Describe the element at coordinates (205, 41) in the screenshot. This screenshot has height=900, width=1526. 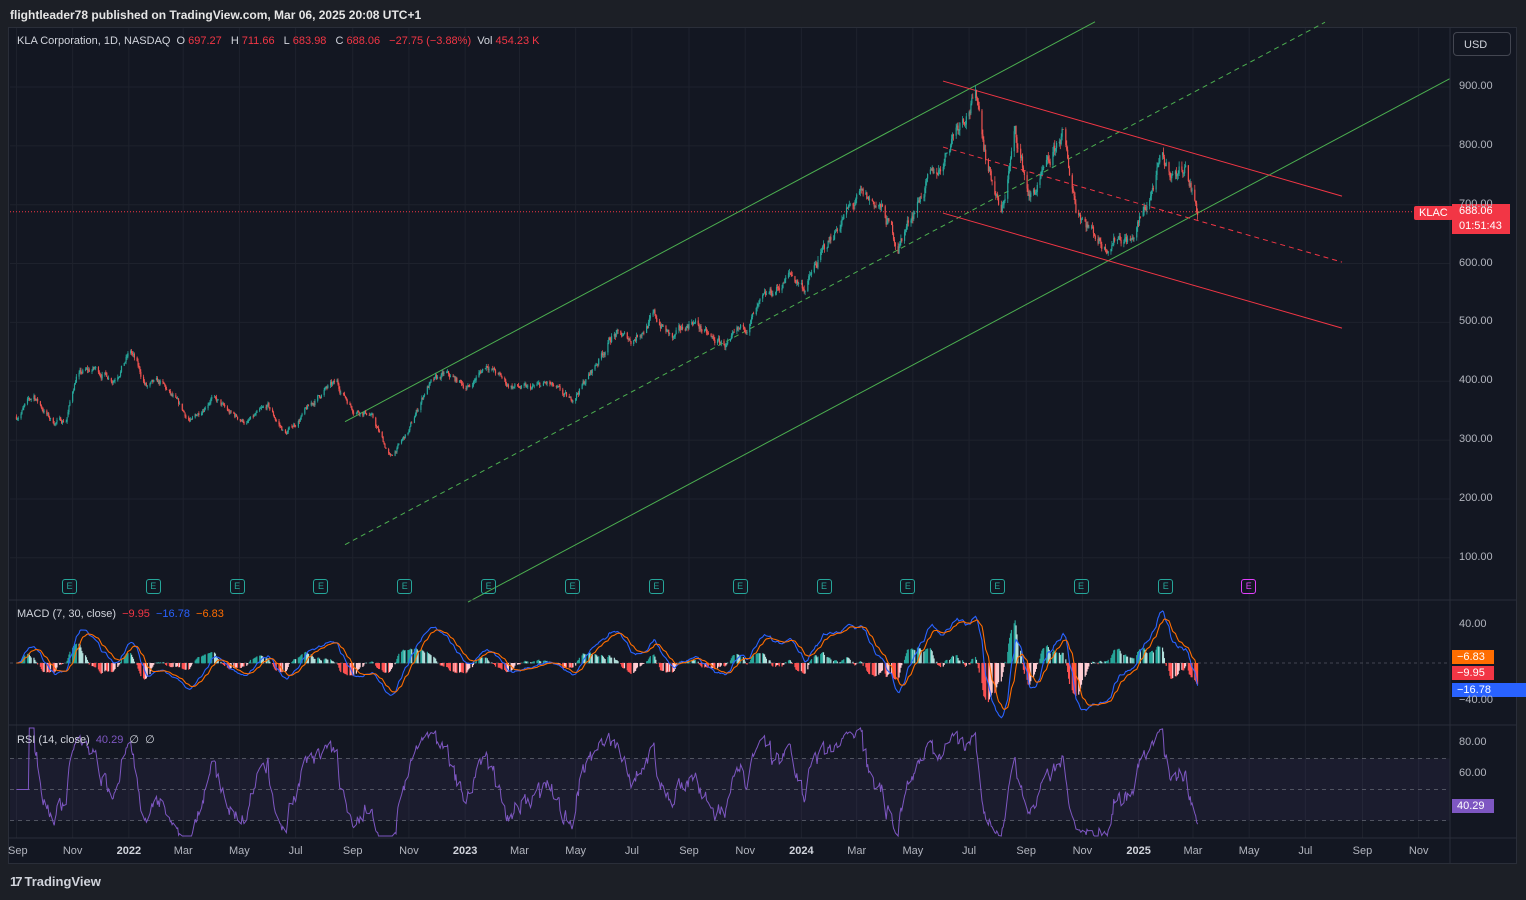
I see `open-value: 697.27` at that location.